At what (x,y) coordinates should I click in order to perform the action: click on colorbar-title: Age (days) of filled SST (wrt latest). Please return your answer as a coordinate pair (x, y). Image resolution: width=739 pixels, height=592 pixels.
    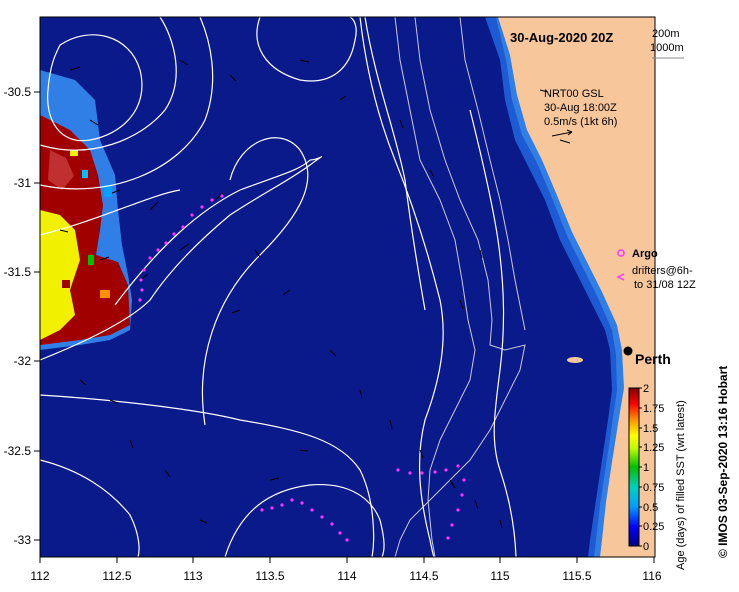
    Looking at the image, I should click on (681, 485).